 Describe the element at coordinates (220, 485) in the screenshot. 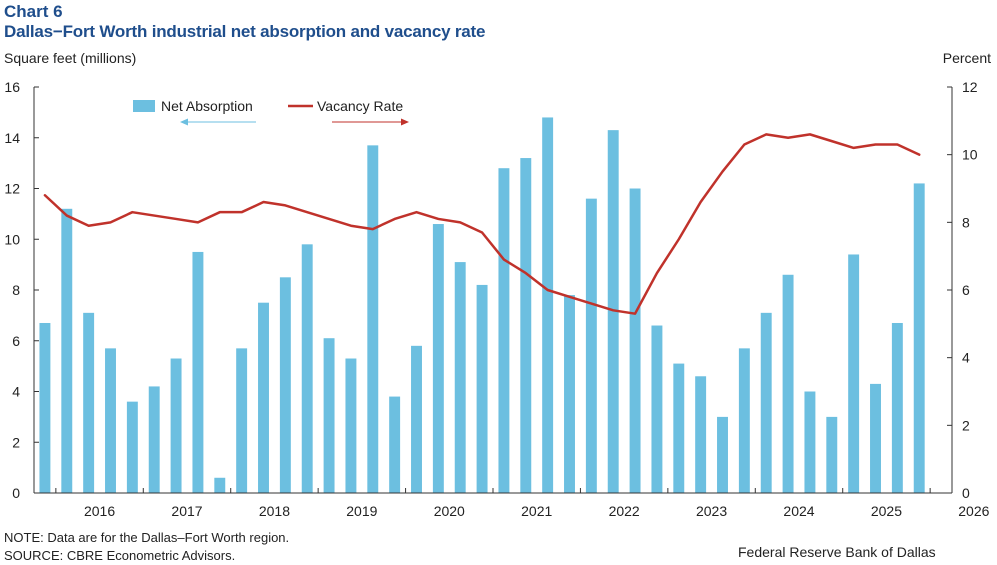

I see `bar-2017Q4` at that location.